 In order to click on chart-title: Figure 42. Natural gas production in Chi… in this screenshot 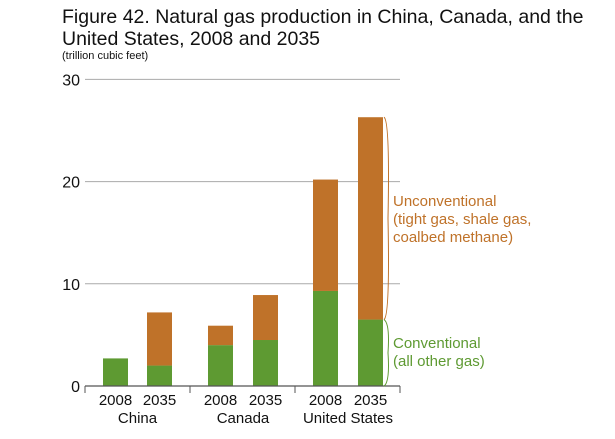, I will do `click(323, 28)`.